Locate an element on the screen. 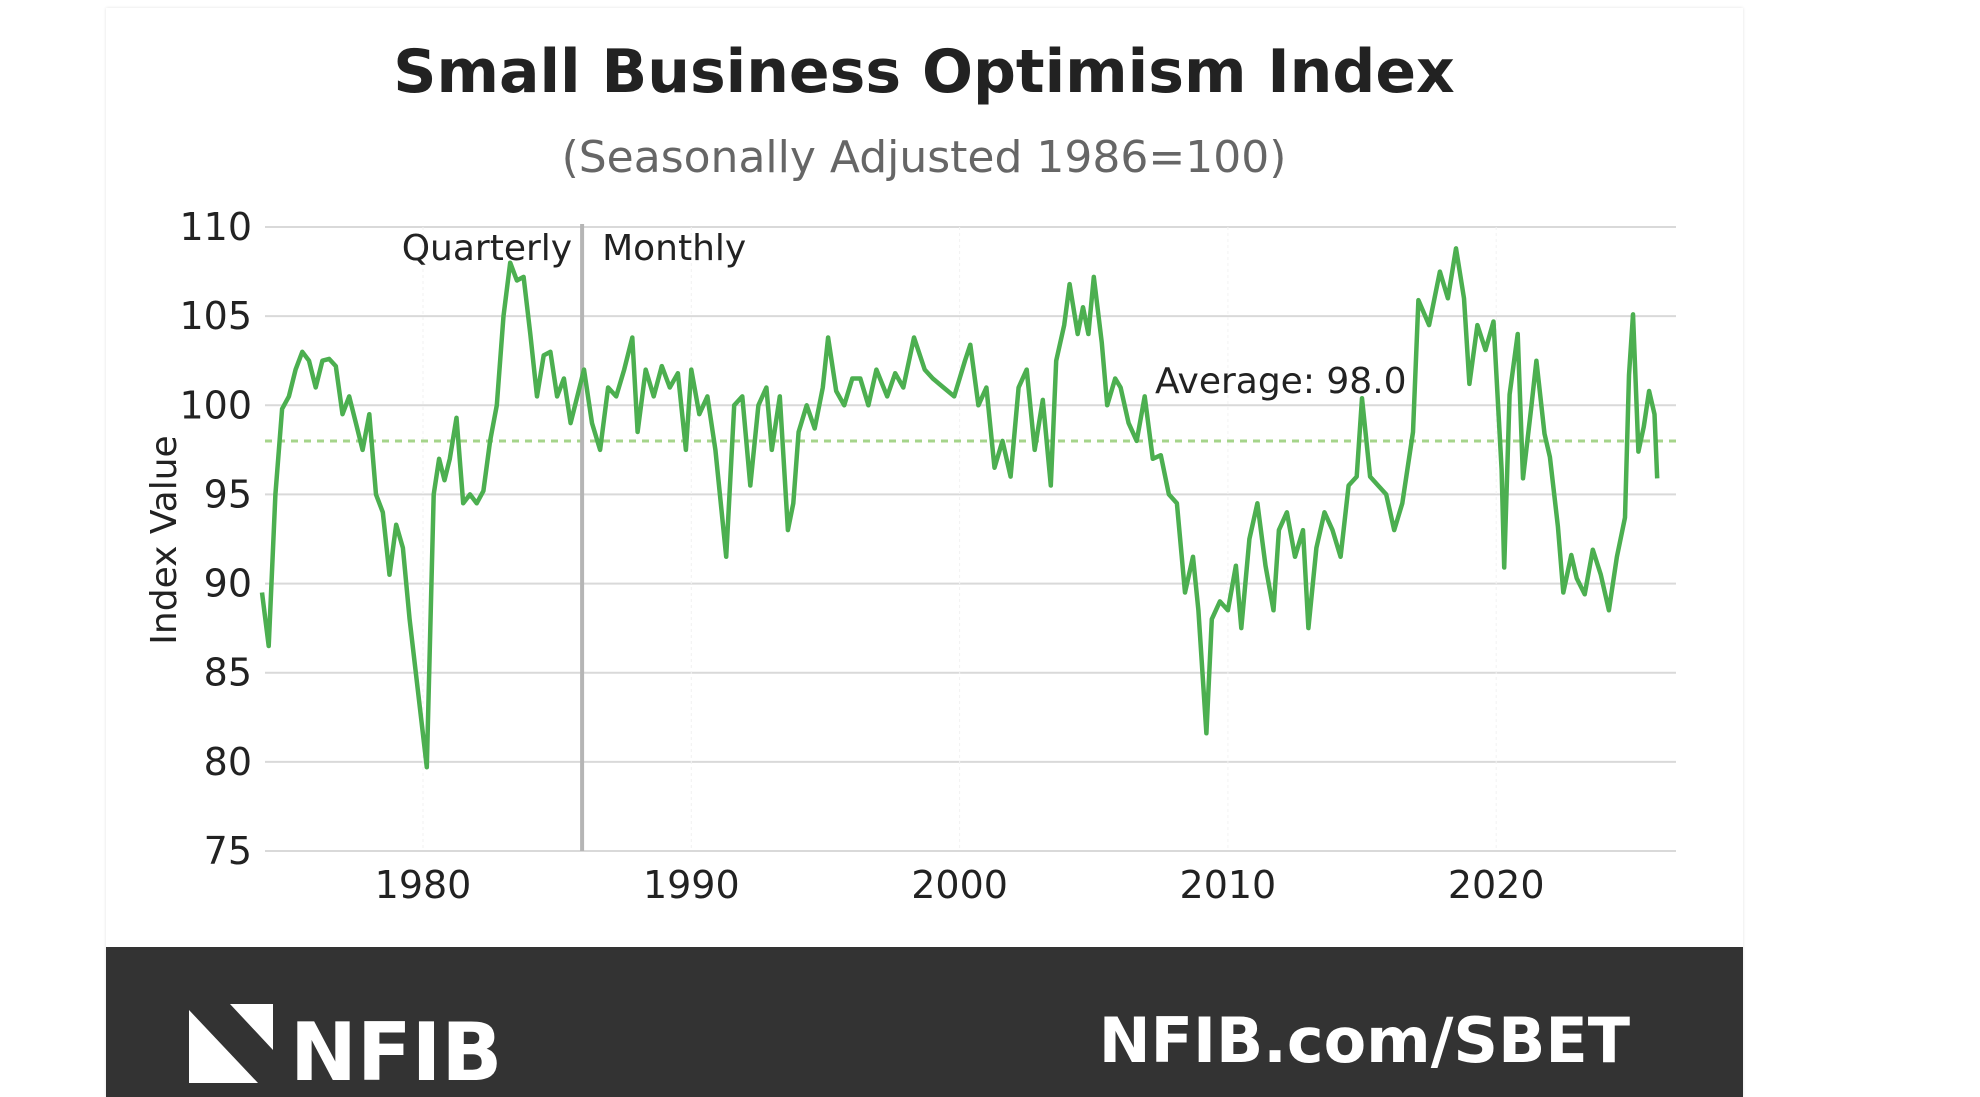  y-tick-label: 85 is located at coordinates (228, 673).